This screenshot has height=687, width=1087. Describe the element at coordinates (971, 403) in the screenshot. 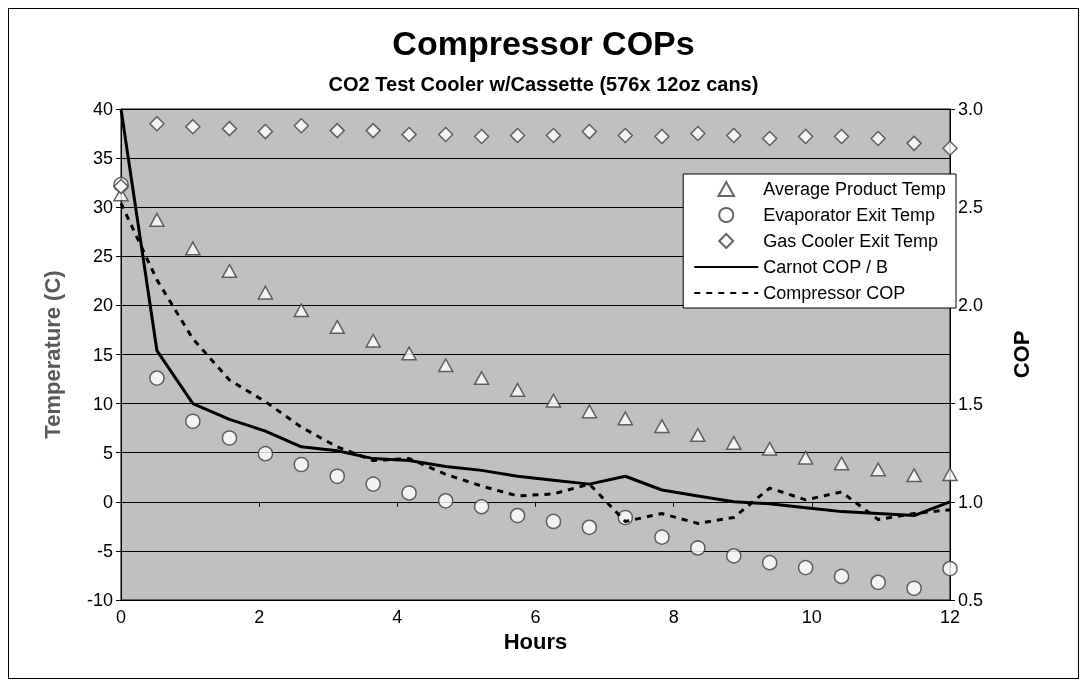

I see `y2-tick-label: 1.5` at that location.